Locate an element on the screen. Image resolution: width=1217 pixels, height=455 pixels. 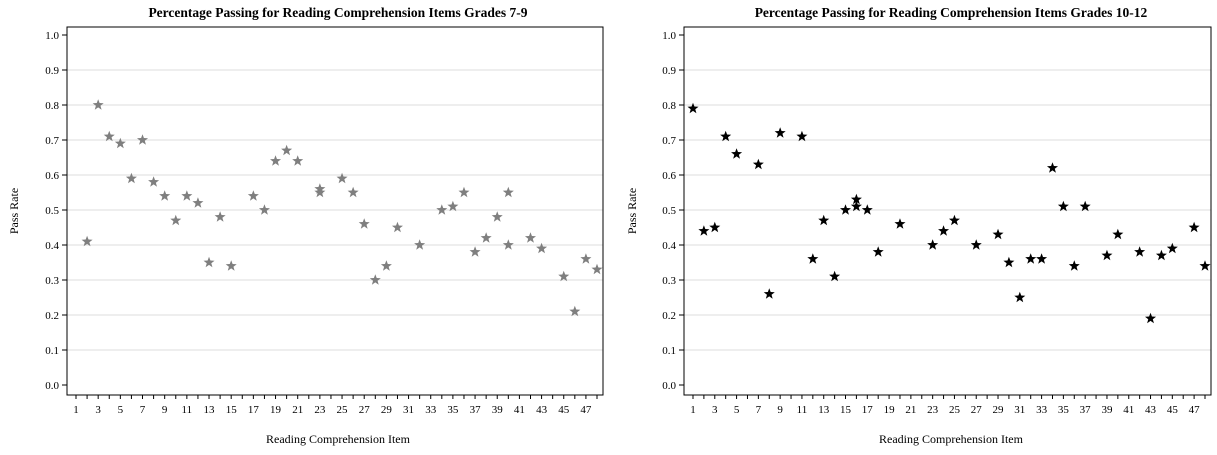
x-tick-label: 31 is located at coordinates (1019, 410).